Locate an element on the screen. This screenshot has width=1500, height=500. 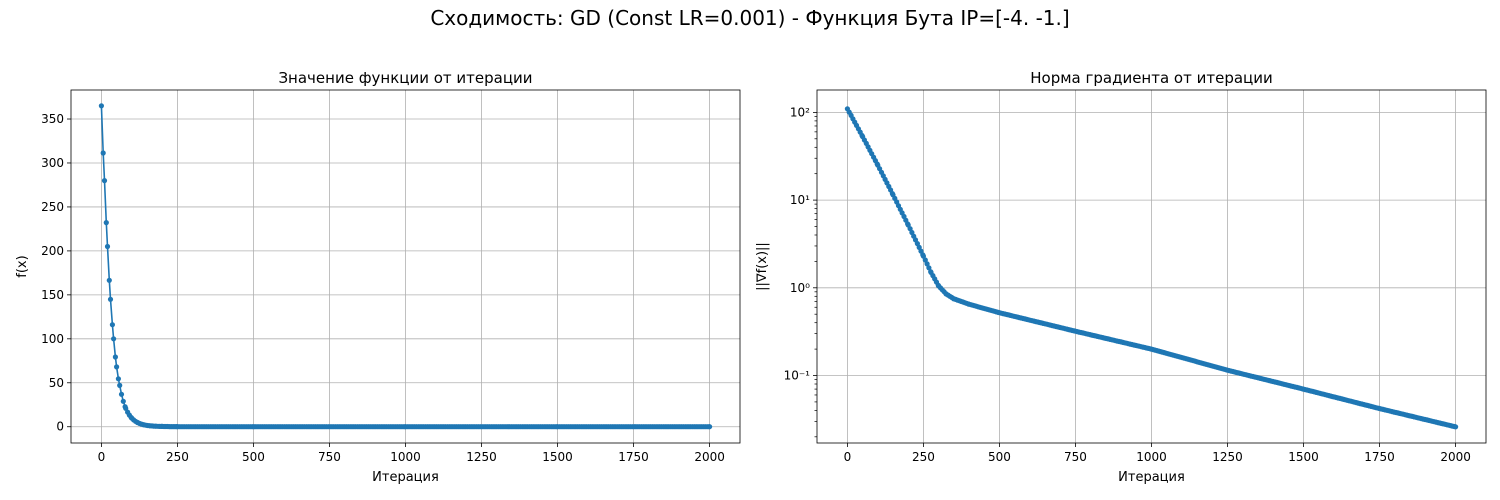
axes-title: Норма градиента от итерации is located at coordinates (1151, 78).